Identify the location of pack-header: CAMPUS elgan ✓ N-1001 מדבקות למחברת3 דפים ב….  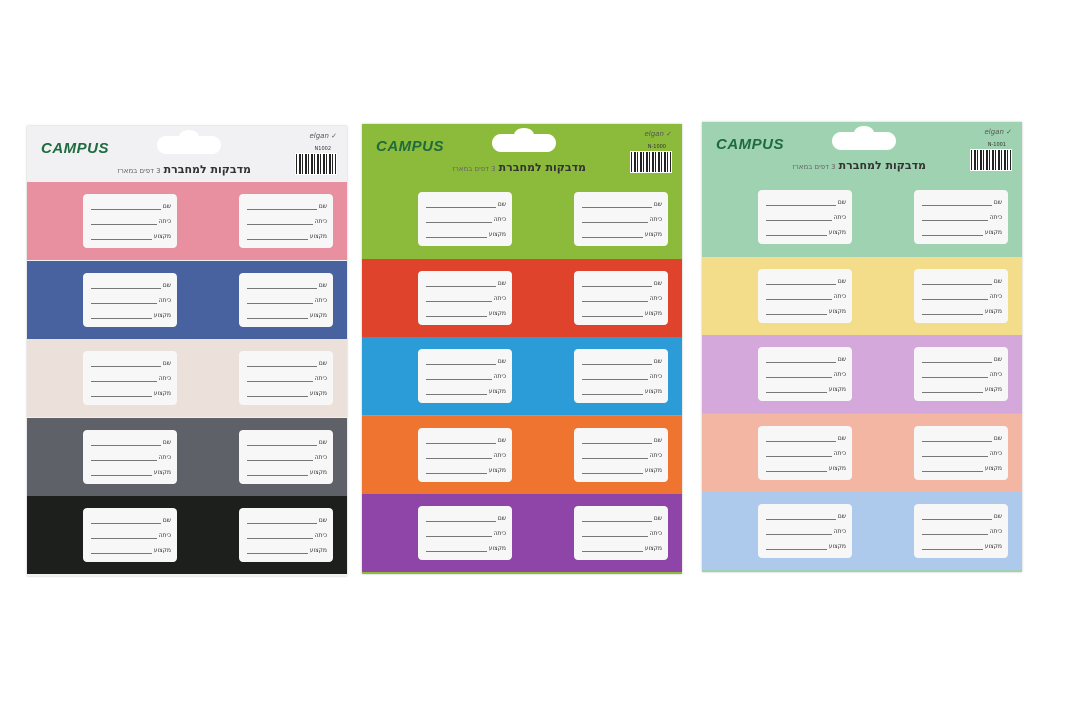
(862, 150).